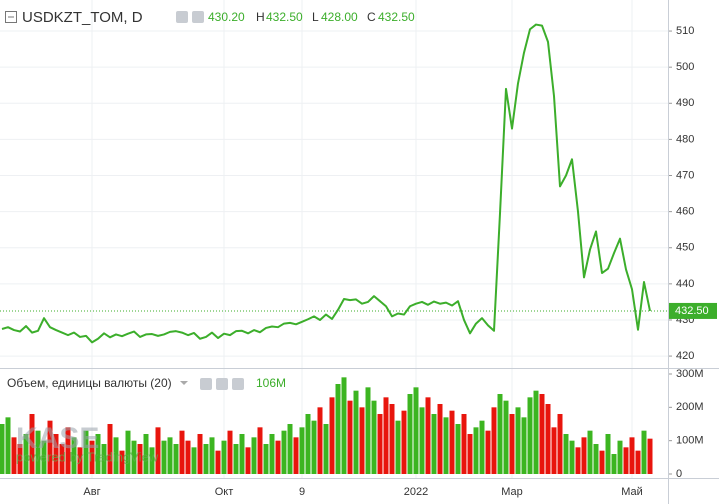 This screenshot has width=719, height=504. What do you see at coordinates (146, 383) in the screenshot?
I see `volume-header: Объем, единицы валюты (20) 106M` at bounding box center [146, 383].